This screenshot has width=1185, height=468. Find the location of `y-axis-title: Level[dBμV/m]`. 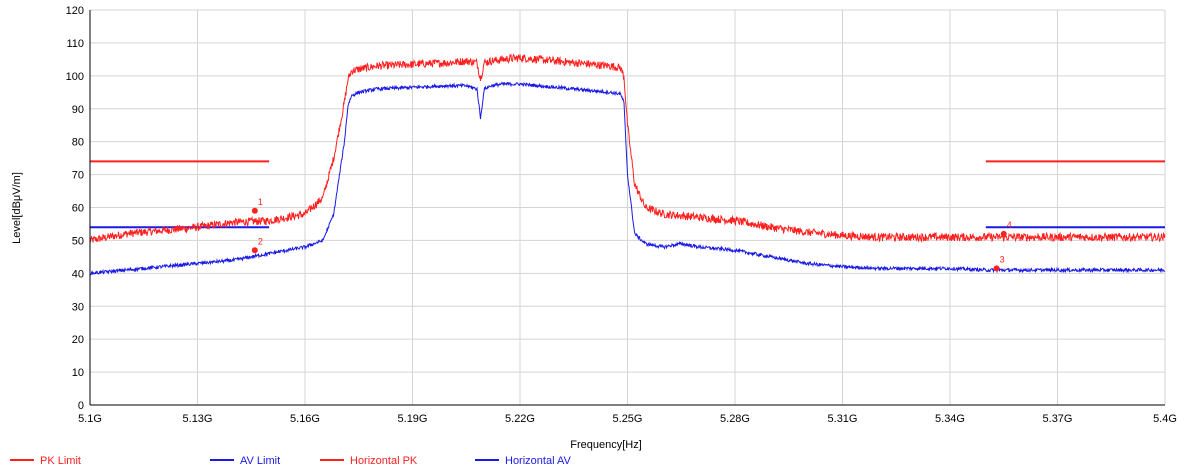

y-axis-title: Level[dBμV/m] is located at coordinates (17, 208).